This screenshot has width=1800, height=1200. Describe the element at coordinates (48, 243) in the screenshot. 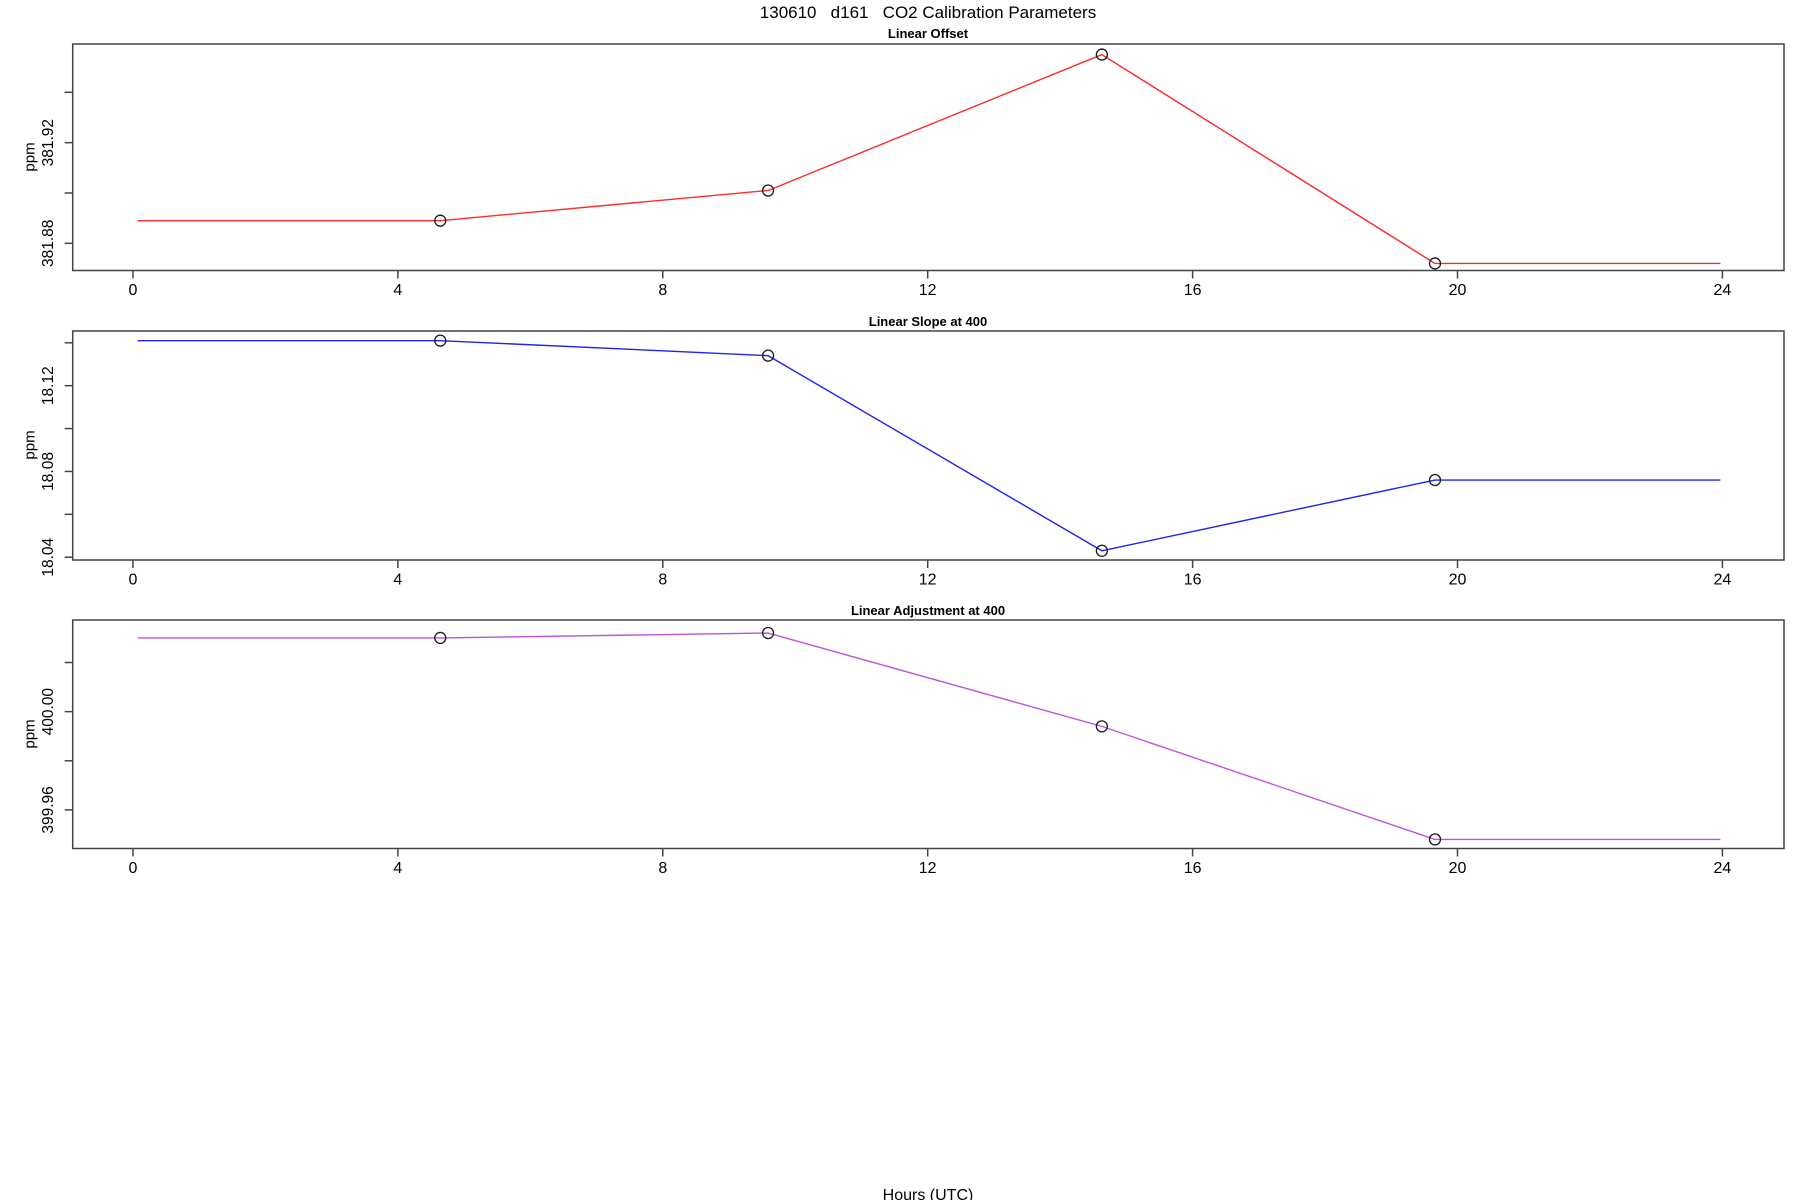

I see `y-tick-label: 381.88` at that location.